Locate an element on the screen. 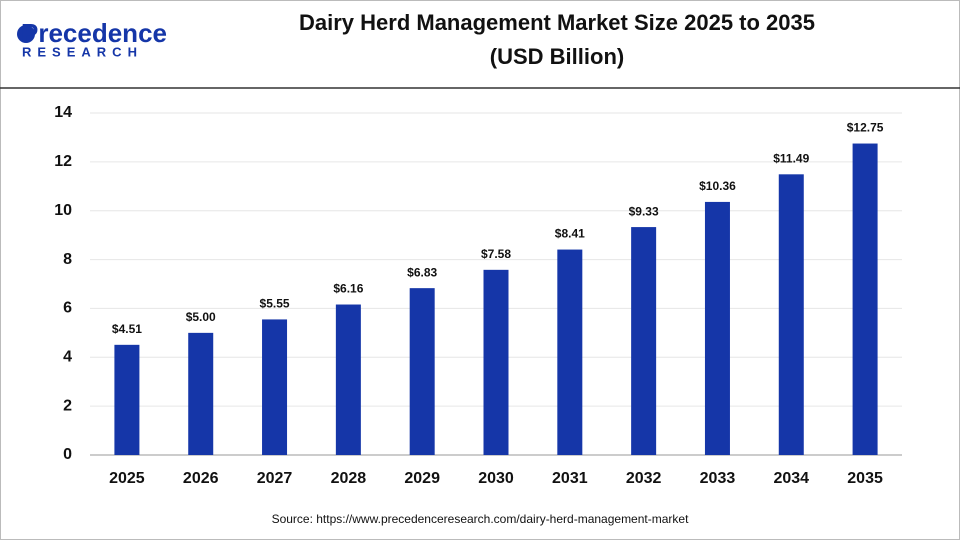  x-tick-label: 2030 is located at coordinates (496, 478).